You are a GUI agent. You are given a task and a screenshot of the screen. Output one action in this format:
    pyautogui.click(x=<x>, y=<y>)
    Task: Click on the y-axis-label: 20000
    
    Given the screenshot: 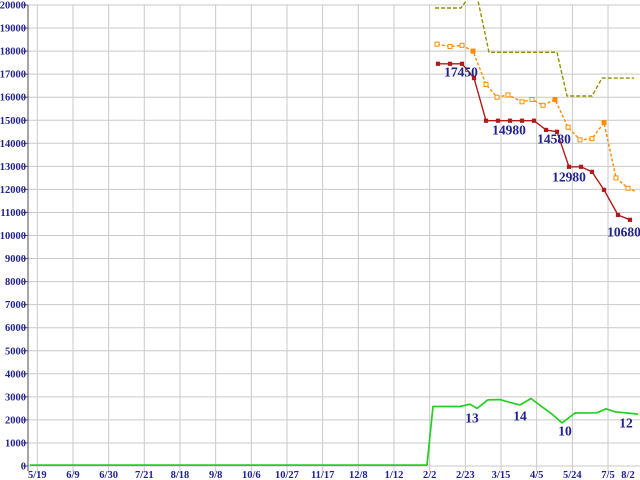 What is the action you would take?
    pyautogui.click(x=13, y=6)
    